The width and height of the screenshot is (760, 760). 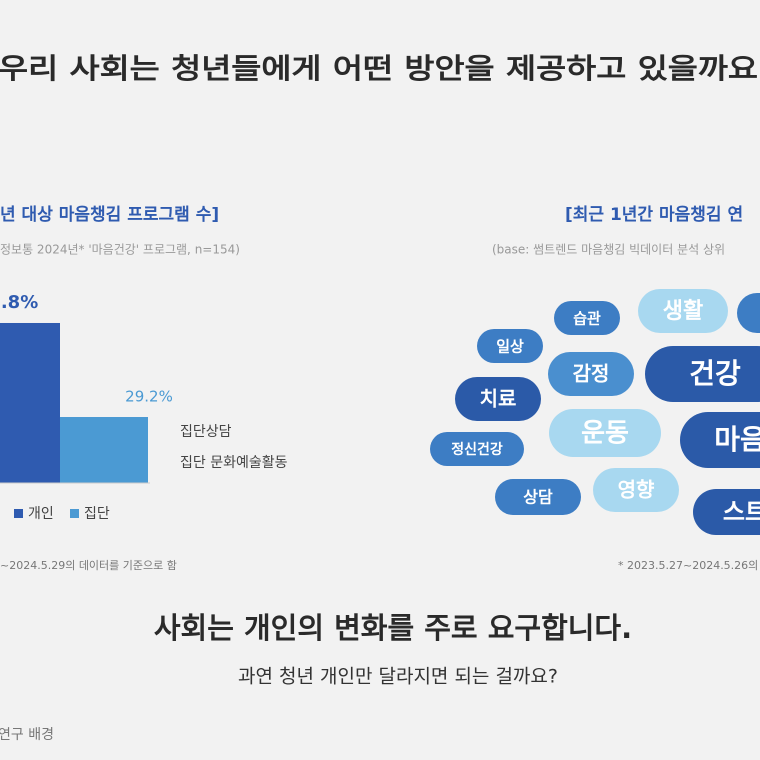 What do you see at coordinates (737, 439) in the screenshot?
I see `word: 마음` at bounding box center [737, 439].